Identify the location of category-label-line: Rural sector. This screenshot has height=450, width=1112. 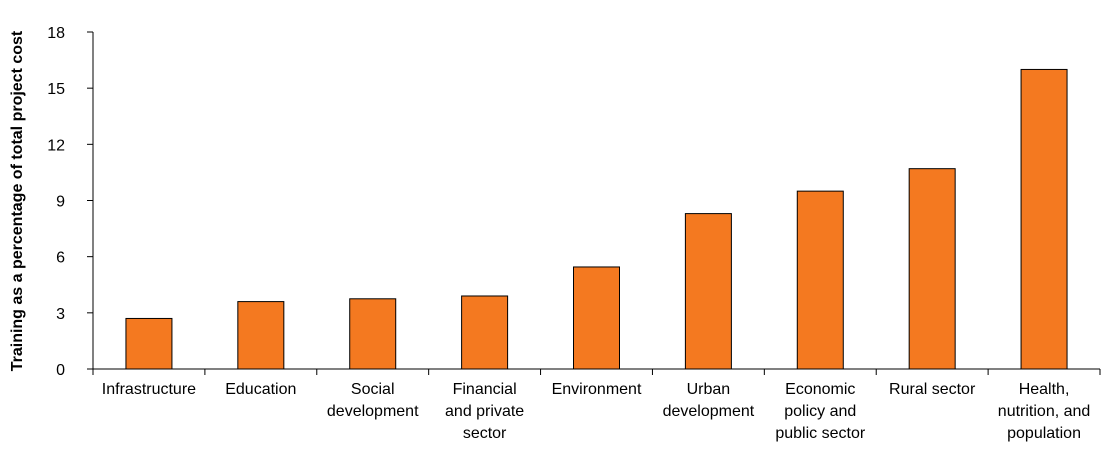
(932, 389).